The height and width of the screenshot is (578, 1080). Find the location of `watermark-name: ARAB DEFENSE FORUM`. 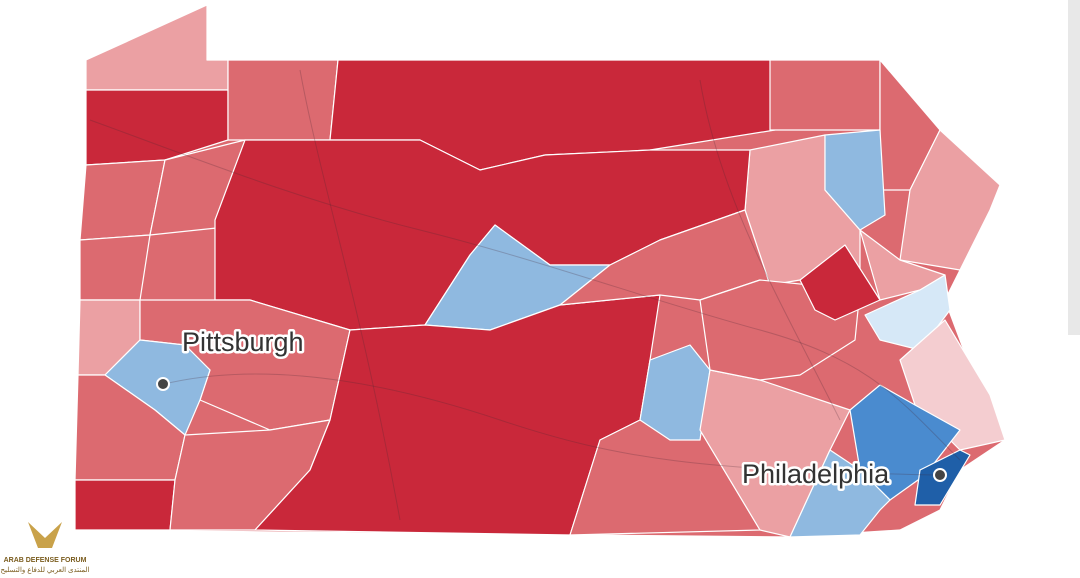

watermark-name: ARAB DEFENSE FORUM is located at coordinates (45, 560).